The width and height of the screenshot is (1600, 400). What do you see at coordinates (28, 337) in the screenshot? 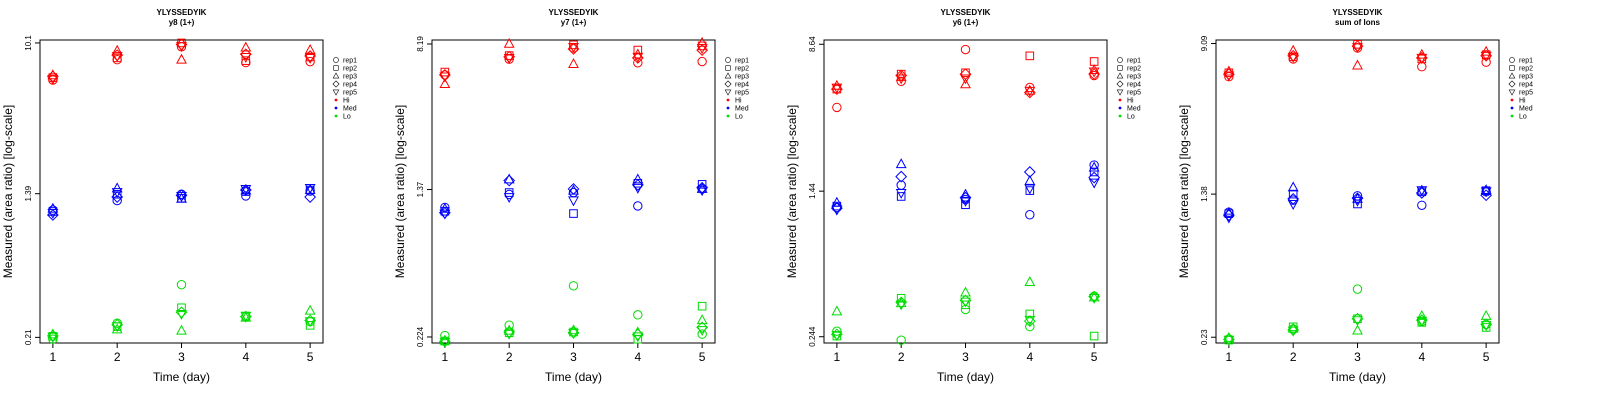
I see `y-tick-label: 0.21` at bounding box center [28, 337].